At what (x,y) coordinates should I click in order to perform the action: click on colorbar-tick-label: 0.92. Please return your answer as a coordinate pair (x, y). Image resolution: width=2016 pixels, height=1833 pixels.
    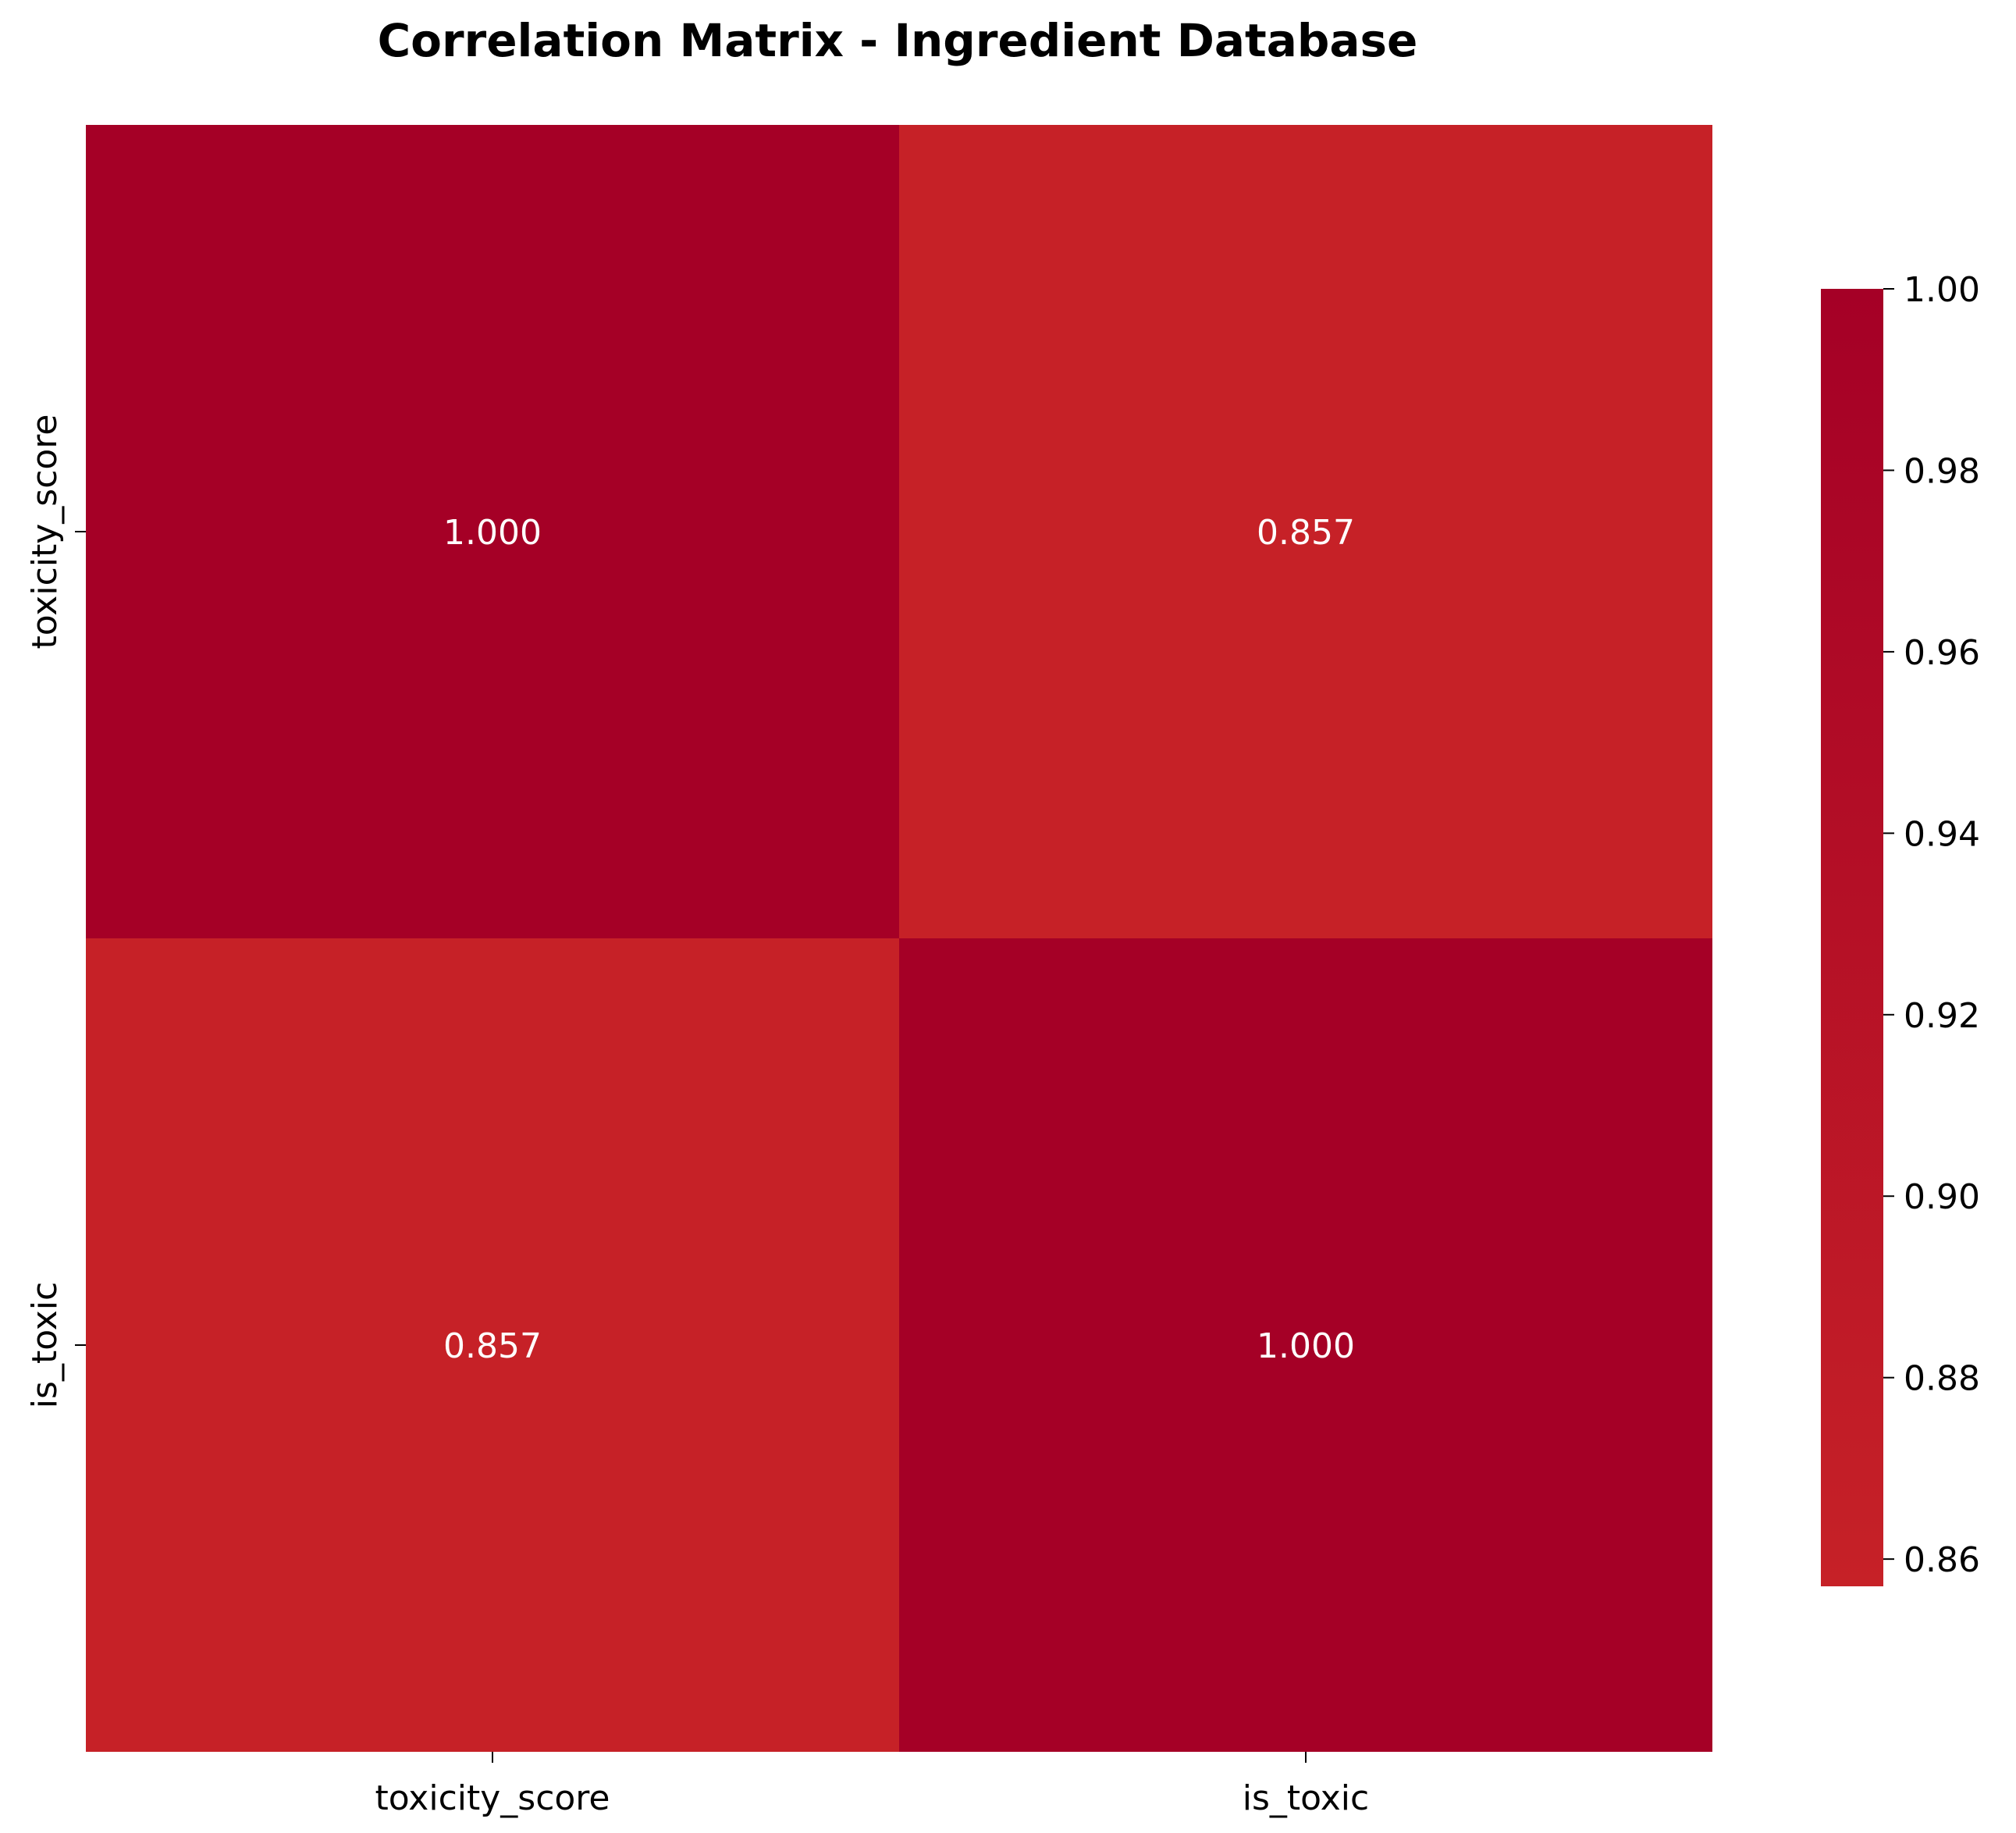
    Looking at the image, I should click on (1942, 1016).